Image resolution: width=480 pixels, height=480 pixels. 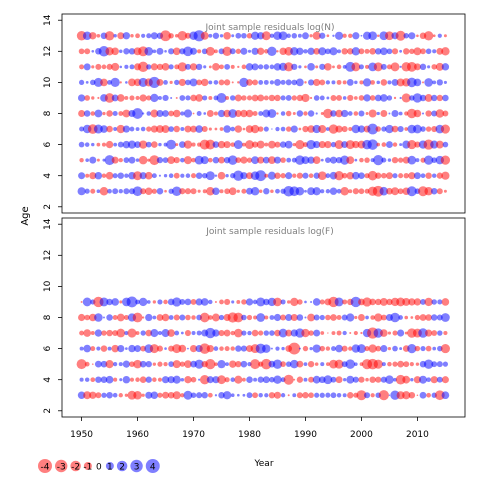 I want to click on x-tick-label-2000: 2000, so click(x=361, y=435).